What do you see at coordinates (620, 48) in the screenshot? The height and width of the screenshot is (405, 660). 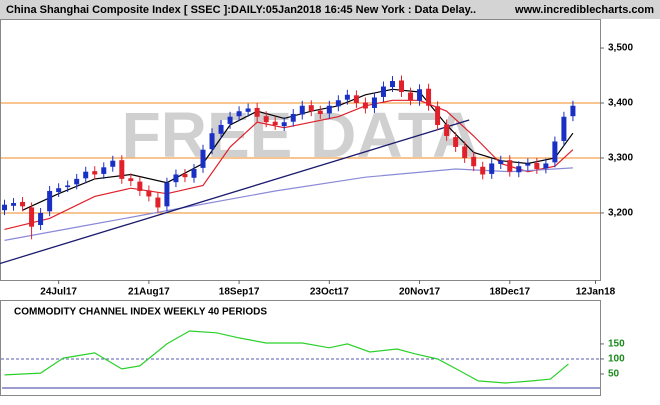 I see `y-tick-label: 3,500` at bounding box center [620, 48].